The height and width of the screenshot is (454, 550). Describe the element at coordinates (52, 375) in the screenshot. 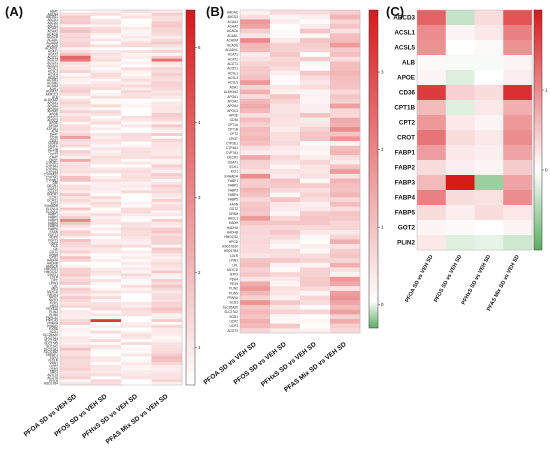

I see `row-label: ACOT4` at that location.